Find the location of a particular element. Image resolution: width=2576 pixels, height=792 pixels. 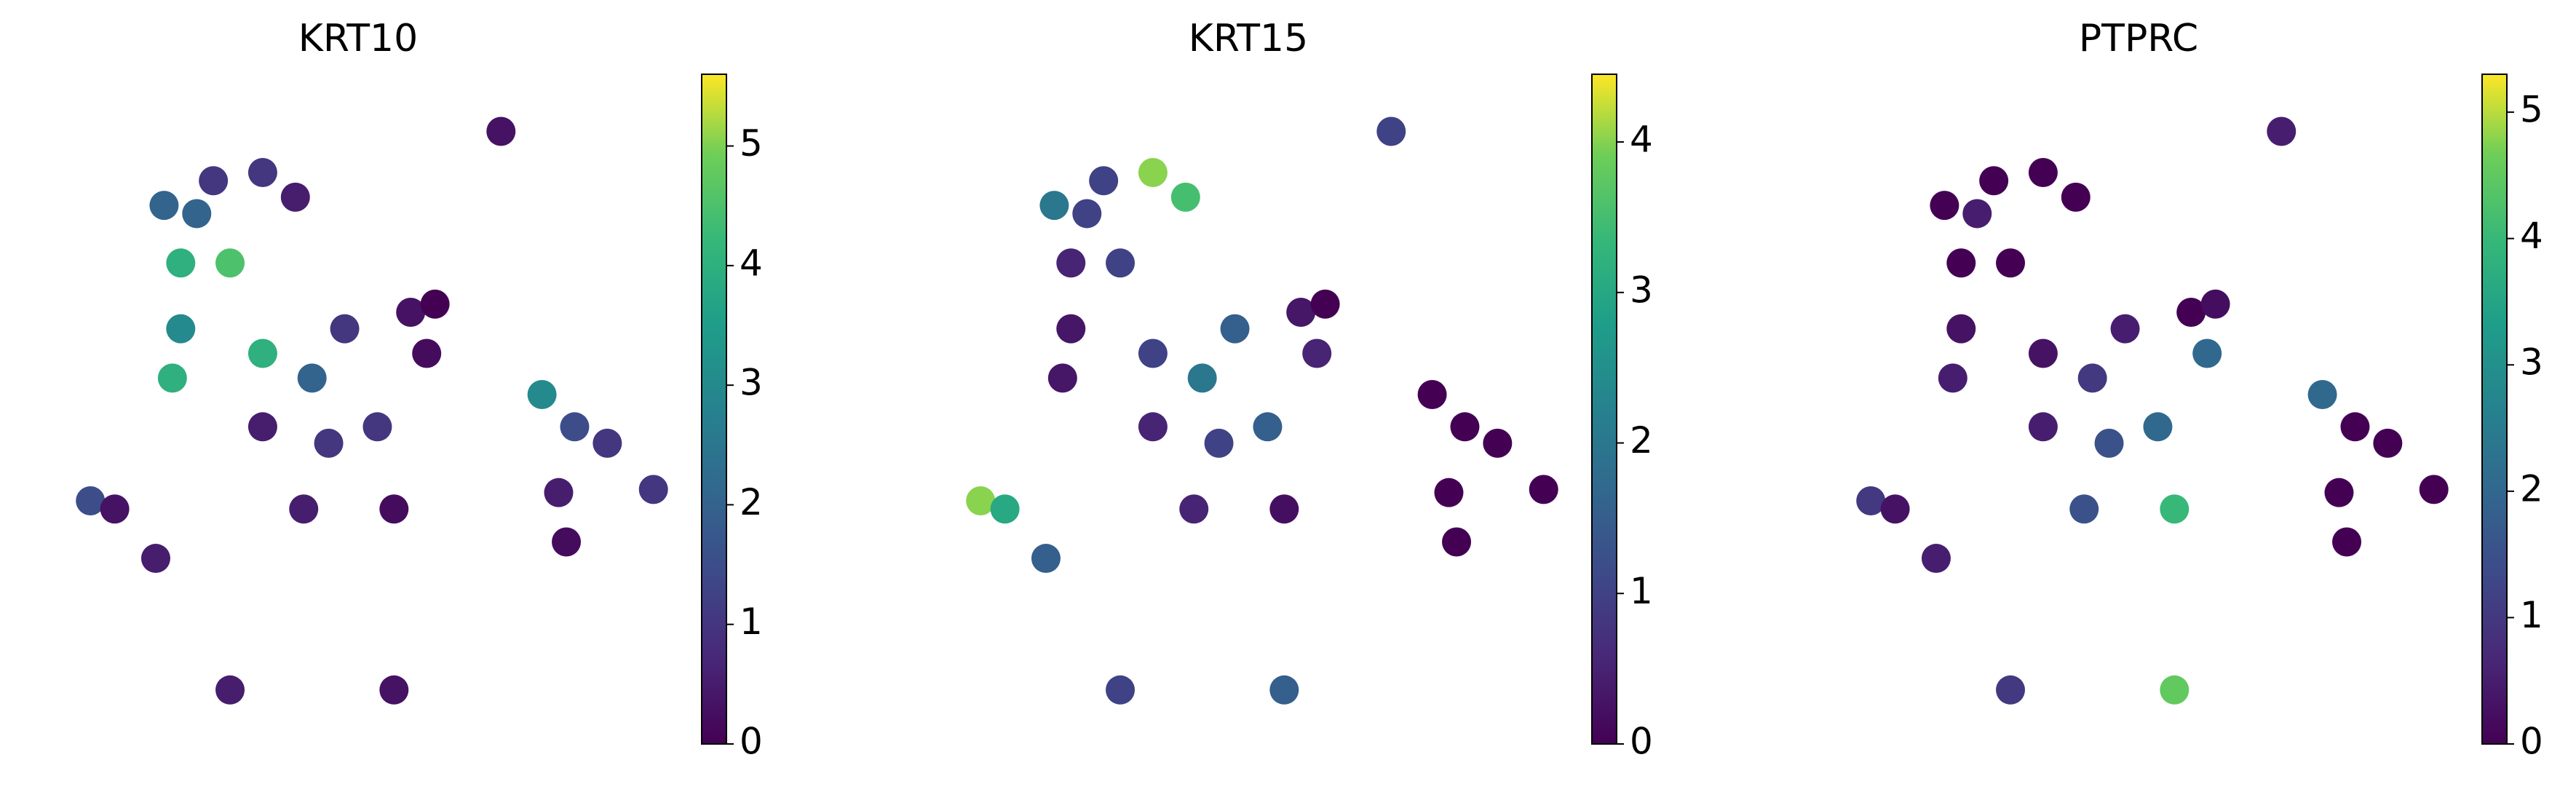

chart-title: PTPRC is located at coordinates (2138, 38).